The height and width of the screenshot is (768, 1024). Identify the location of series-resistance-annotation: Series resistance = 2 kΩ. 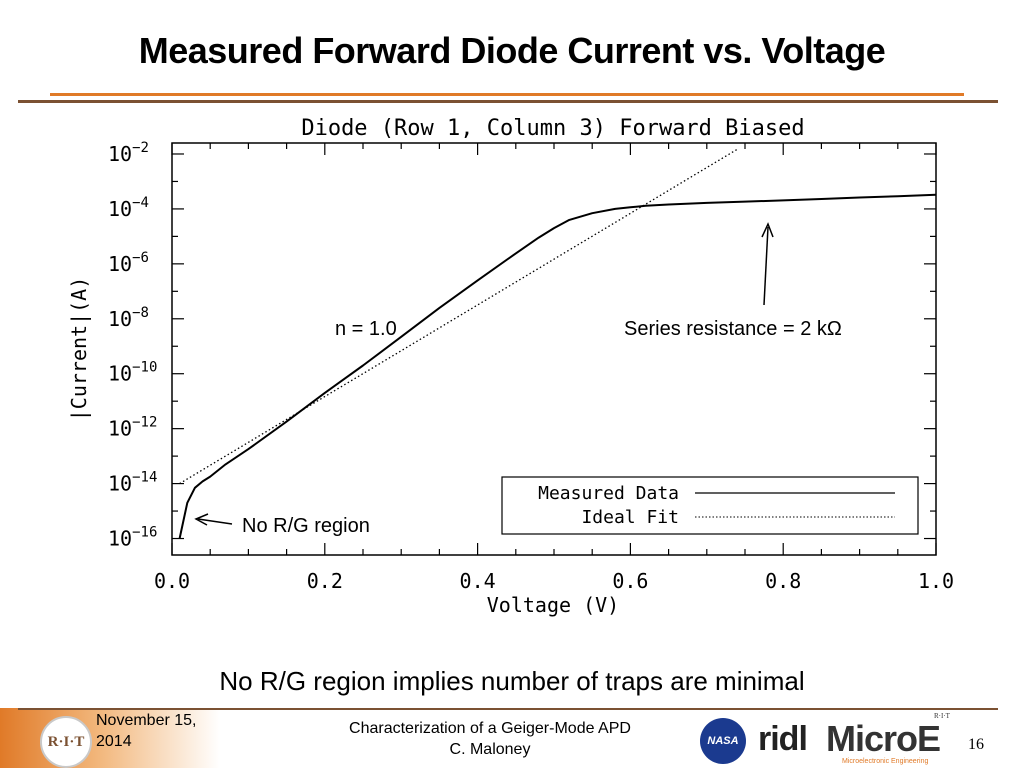
(733, 329).